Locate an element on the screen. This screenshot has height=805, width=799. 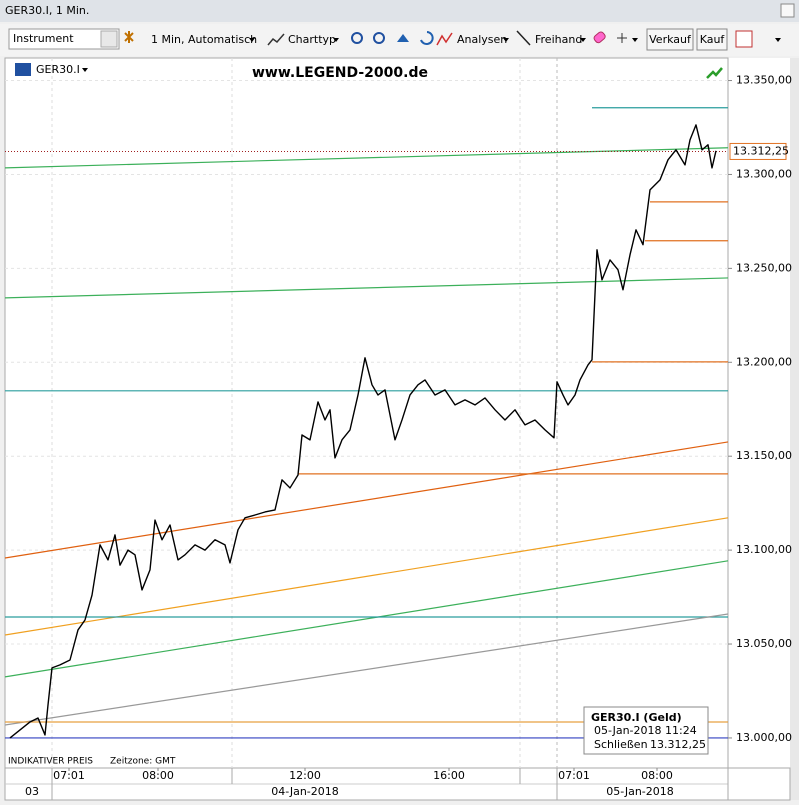
tool-icon is located at coordinates (129, 37).